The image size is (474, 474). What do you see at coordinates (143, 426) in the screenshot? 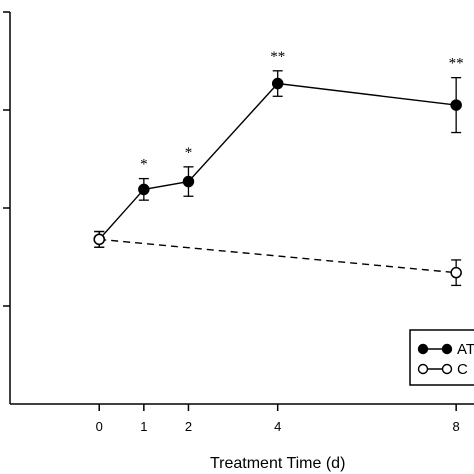
I see `x-tick-label: 1` at bounding box center [143, 426].